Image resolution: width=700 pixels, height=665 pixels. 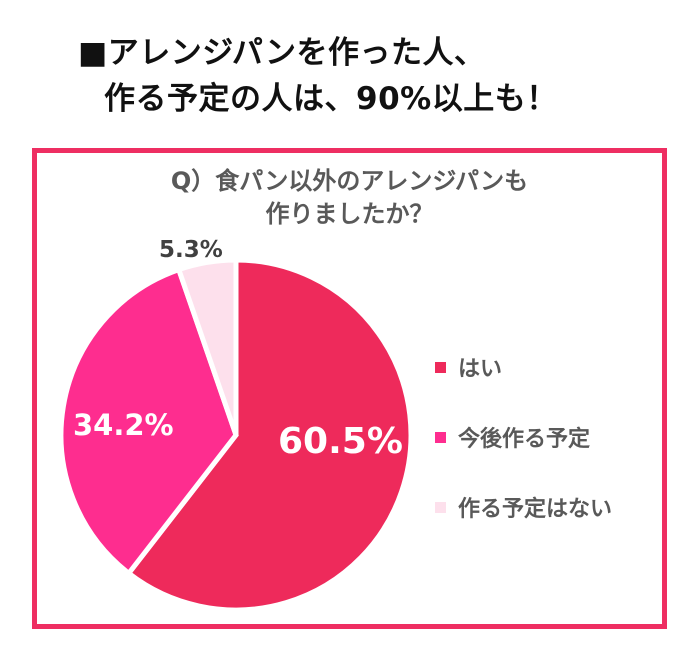 I want to click on pie-slice-plan, so click(x=148, y=421).